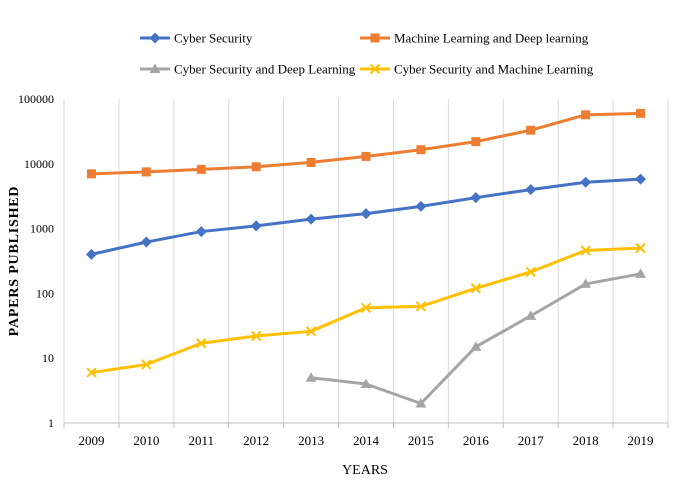  I want to click on x-tick-label: 2018, so click(586, 440).